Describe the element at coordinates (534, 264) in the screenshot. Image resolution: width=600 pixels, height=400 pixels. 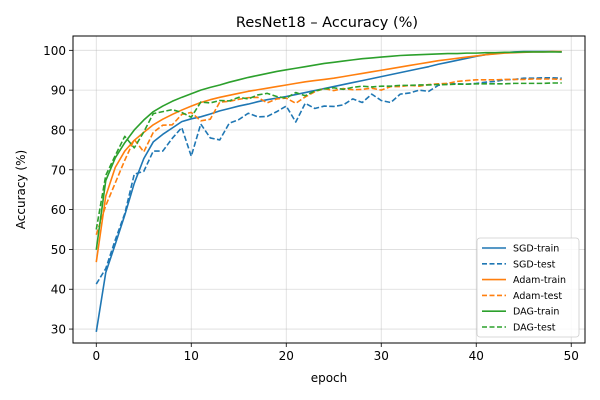
I see `legend-label: SGD-test` at that location.